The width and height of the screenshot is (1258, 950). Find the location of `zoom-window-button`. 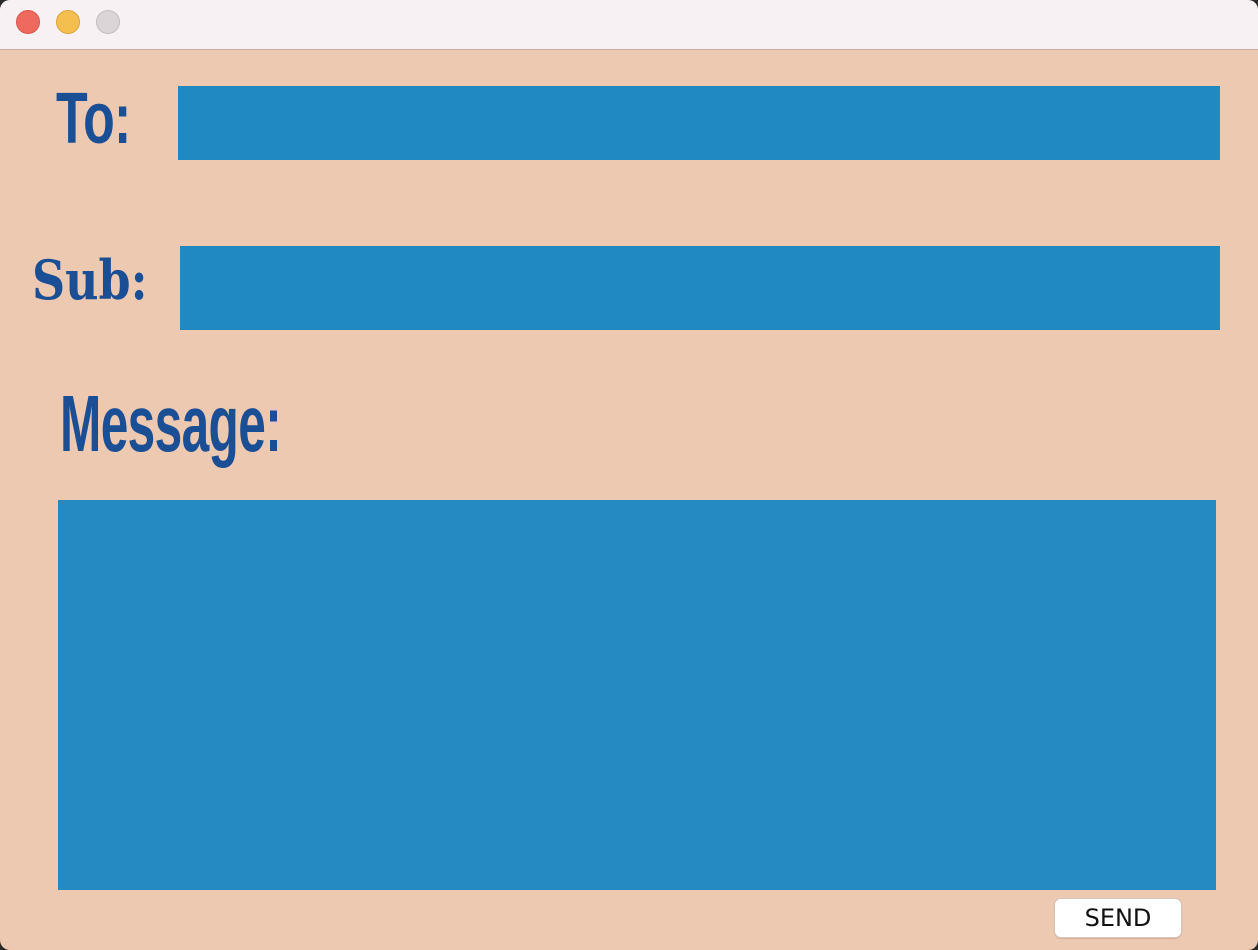

zoom-window-button is located at coordinates (108, 22).